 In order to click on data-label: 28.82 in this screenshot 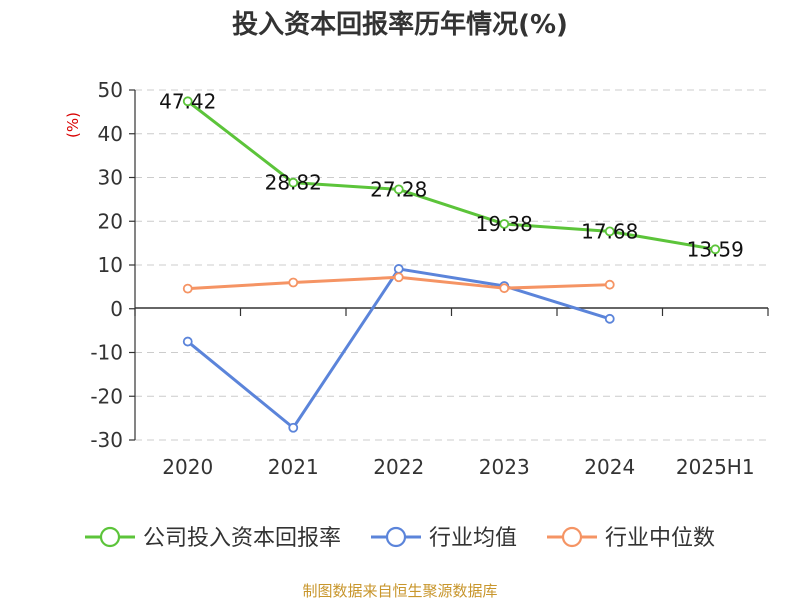, I will do `click(293, 183)`.